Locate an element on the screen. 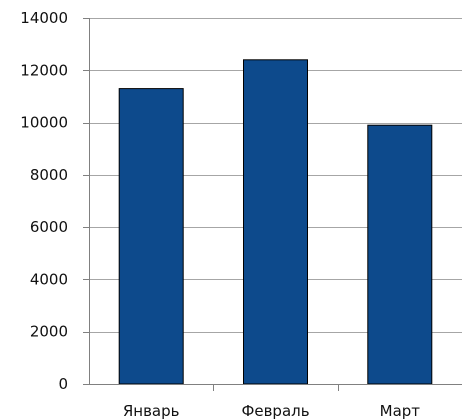 Image resolution: width=465 pixels, height=420 pixels. x-category-label: Март is located at coordinates (400, 411).